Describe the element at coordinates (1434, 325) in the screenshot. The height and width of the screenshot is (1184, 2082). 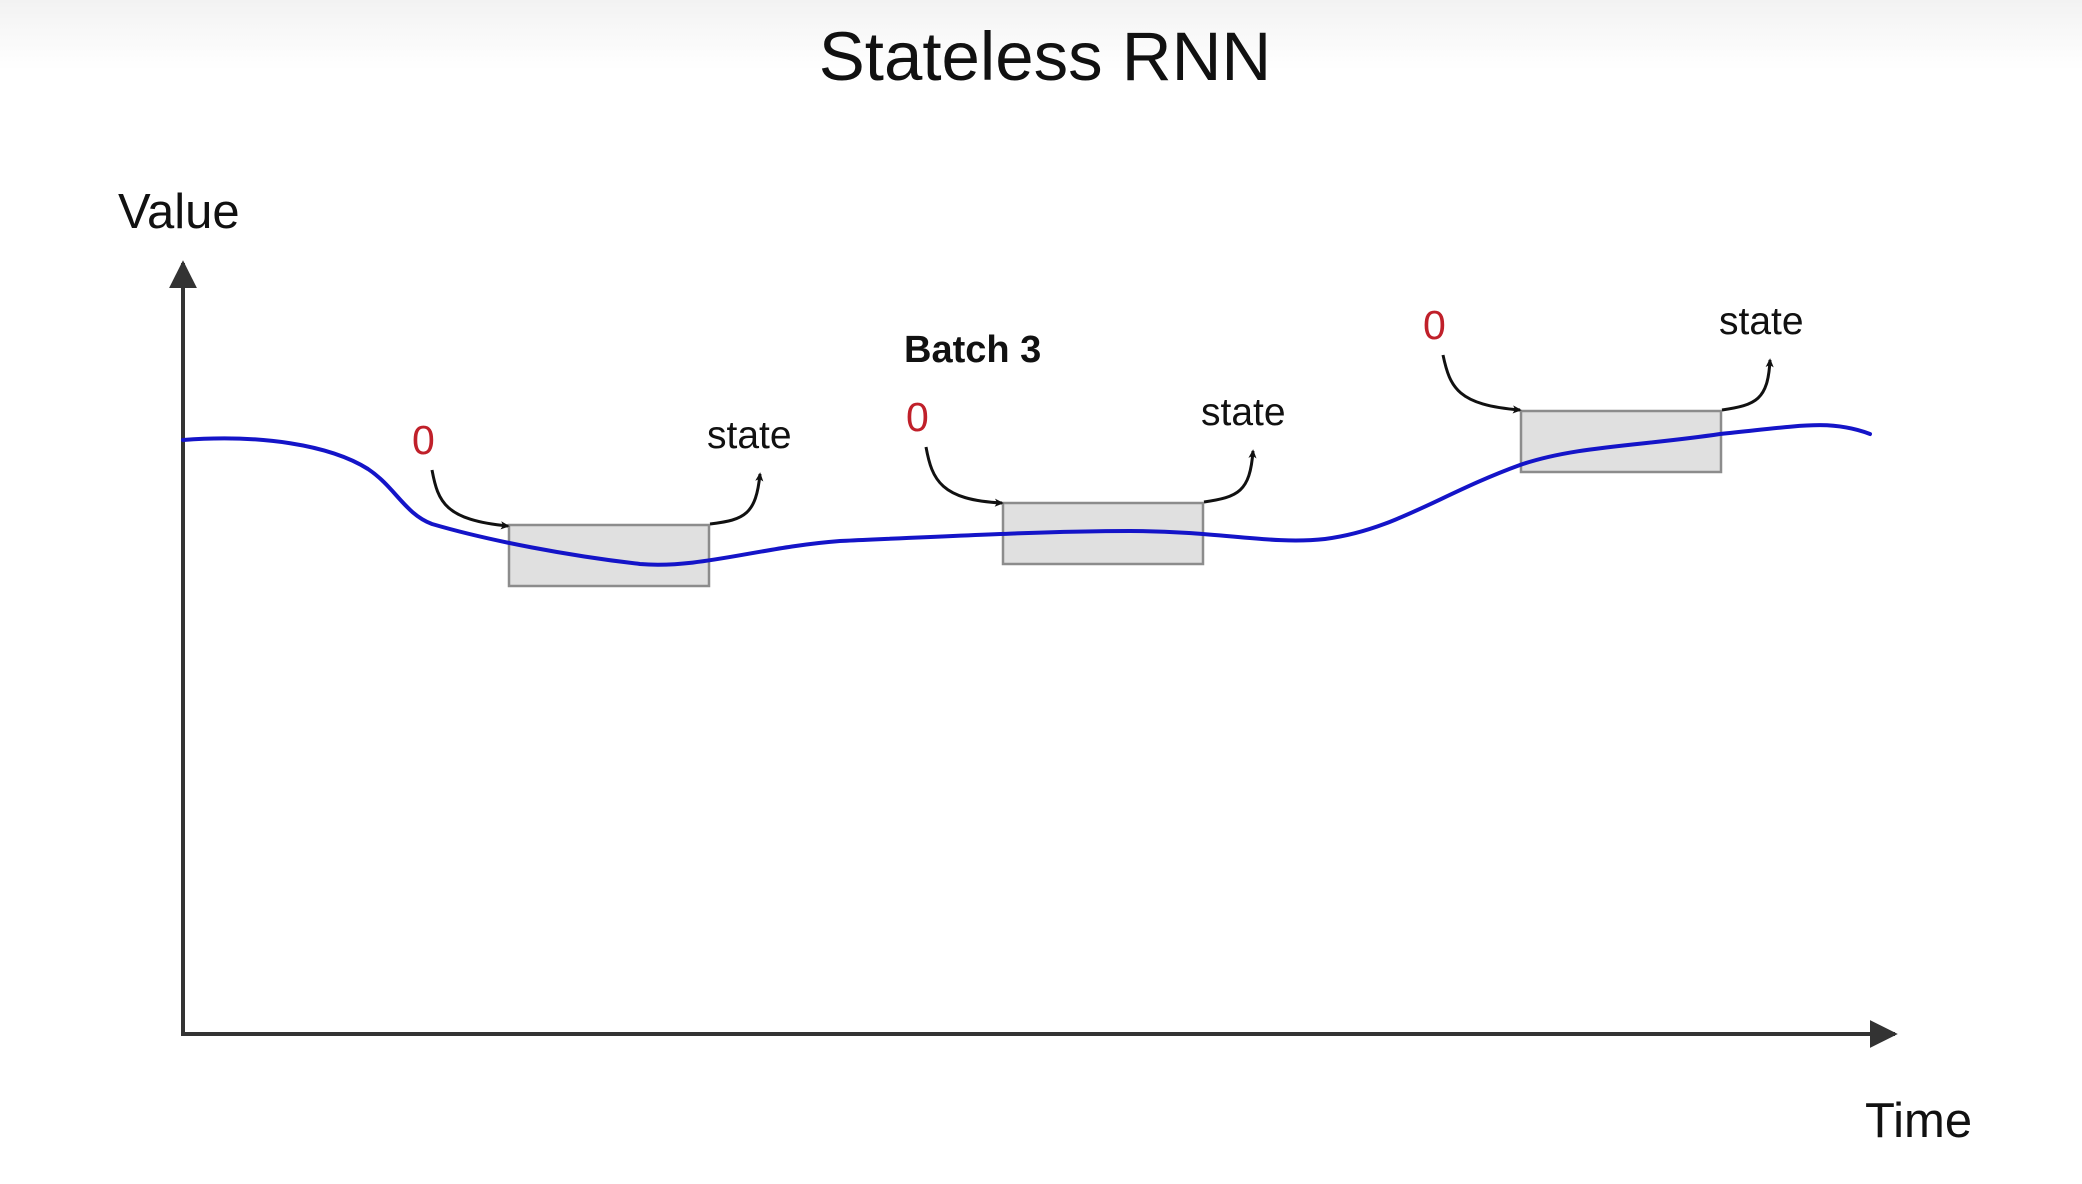
I see `initial-state-zero-3: 0` at that location.